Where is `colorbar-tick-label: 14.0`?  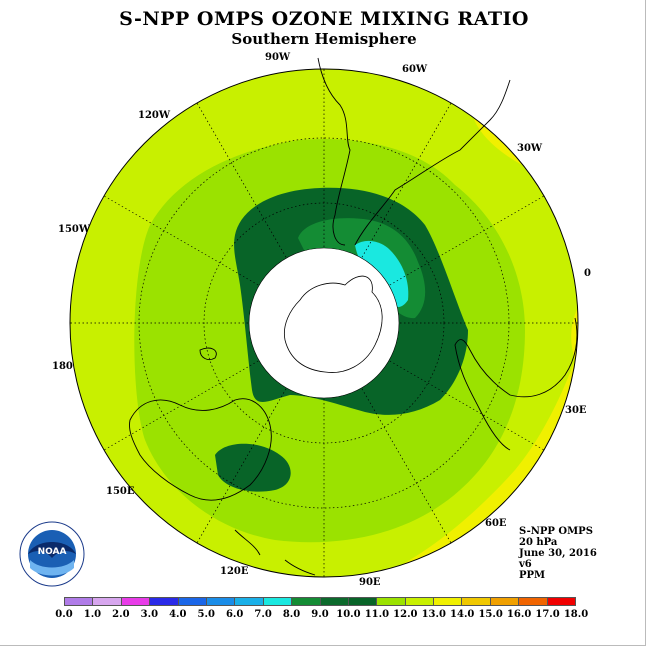 colorbar-tick-label: 14.0 is located at coordinates (462, 614).